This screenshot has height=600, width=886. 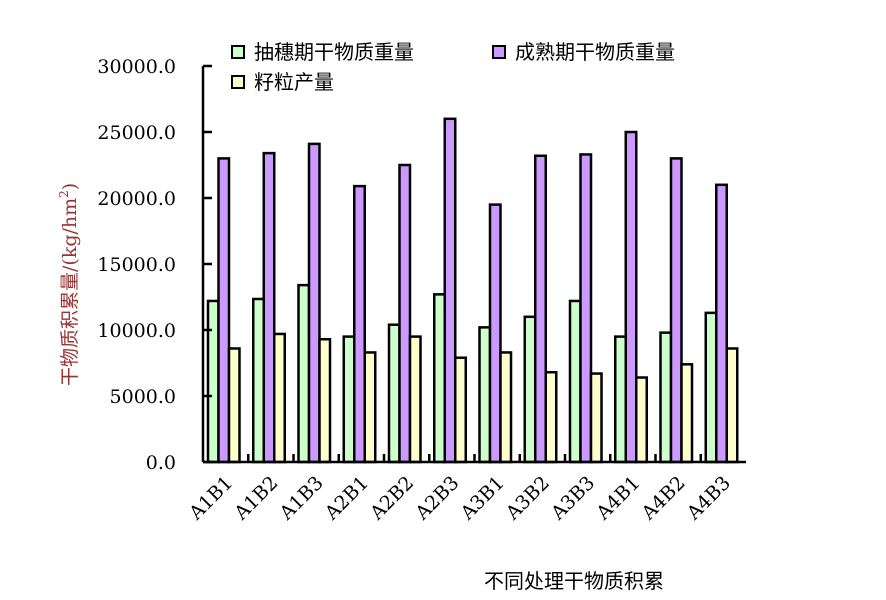 What do you see at coordinates (551, 417) in the screenshot?
I see `bar-A3B2-s2` at bounding box center [551, 417].